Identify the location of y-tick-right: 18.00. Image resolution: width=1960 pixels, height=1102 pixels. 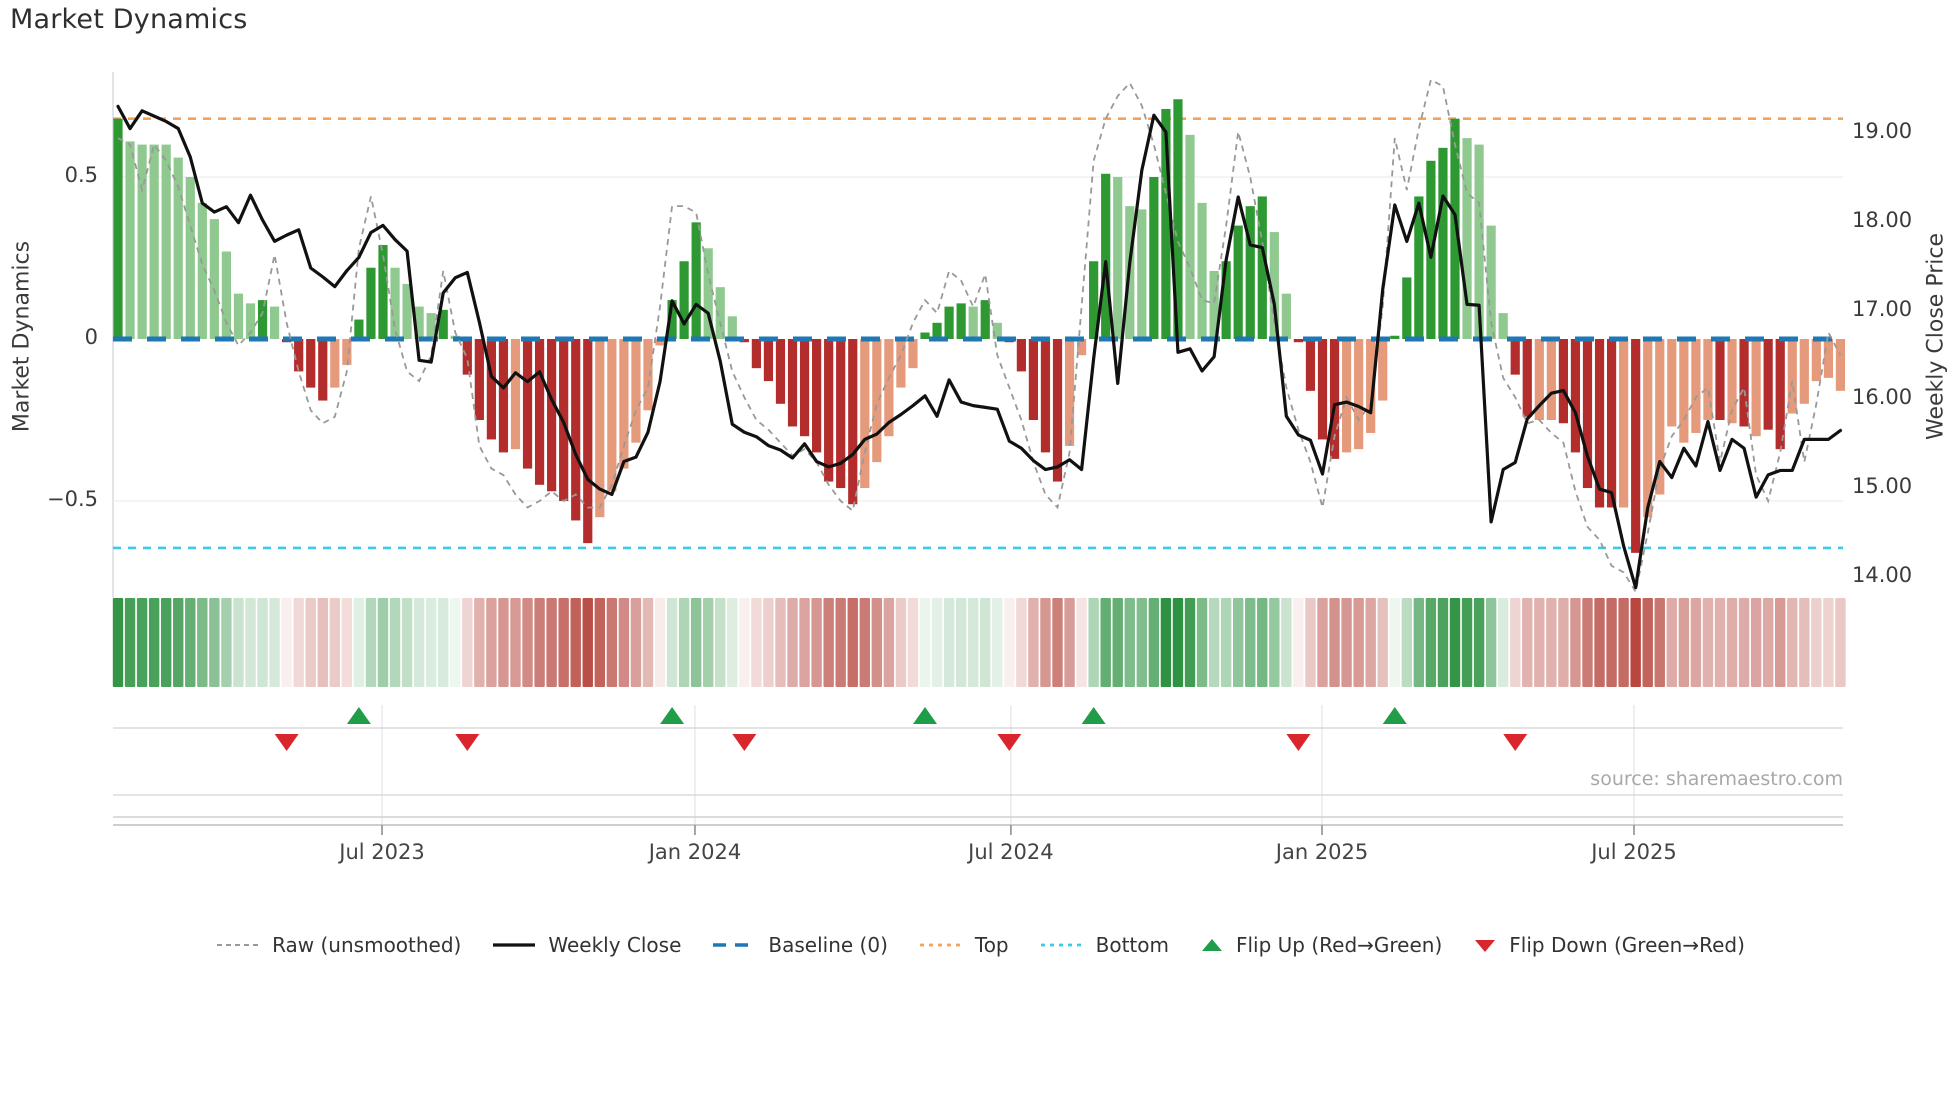
(1882, 219).